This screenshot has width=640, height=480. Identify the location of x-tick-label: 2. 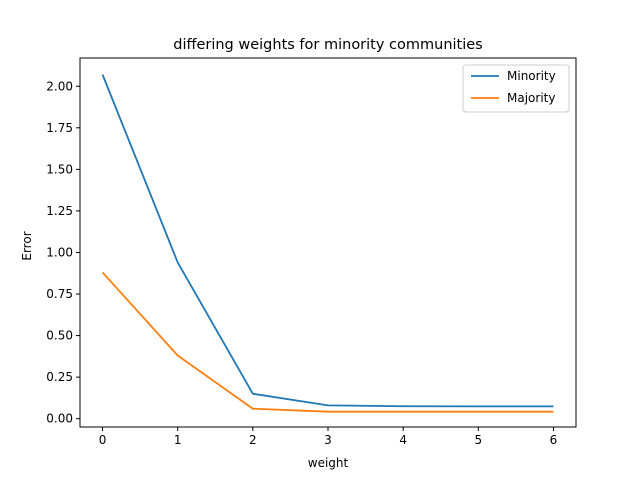
(253, 440).